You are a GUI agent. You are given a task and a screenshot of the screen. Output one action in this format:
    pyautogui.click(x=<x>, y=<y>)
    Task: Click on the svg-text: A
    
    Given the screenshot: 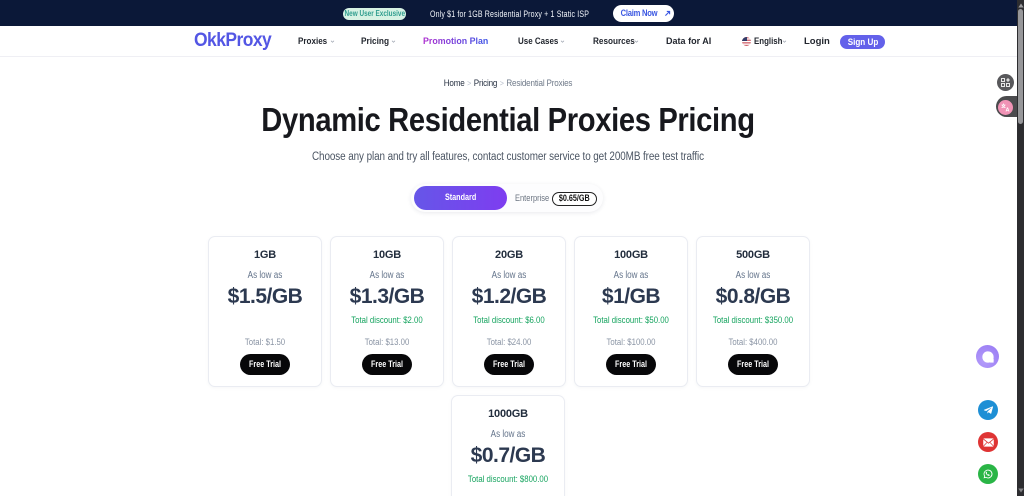 What is the action you would take?
    pyautogui.click(x=1008, y=109)
    